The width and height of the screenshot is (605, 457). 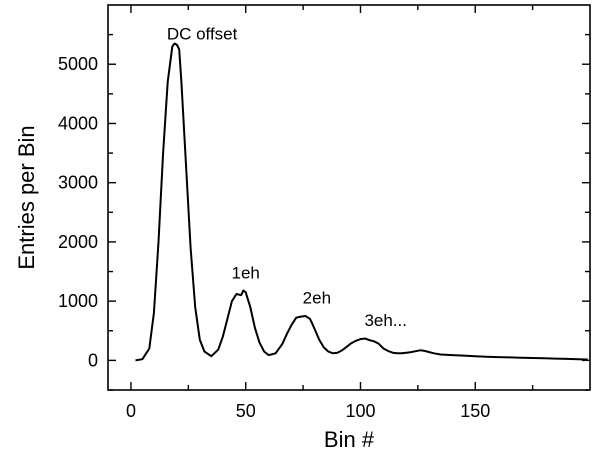 What do you see at coordinates (93, 360) in the screenshot?
I see `y-tick-label: 0` at bounding box center [93, 360].